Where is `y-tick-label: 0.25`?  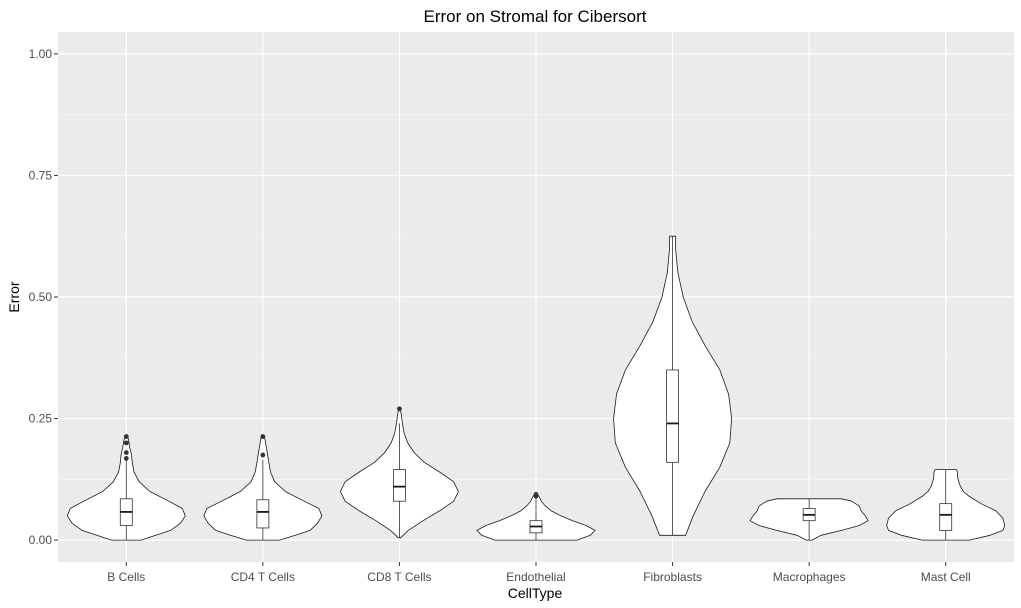 y-tick-label: 0.25 is located at coordinates (41, 419).